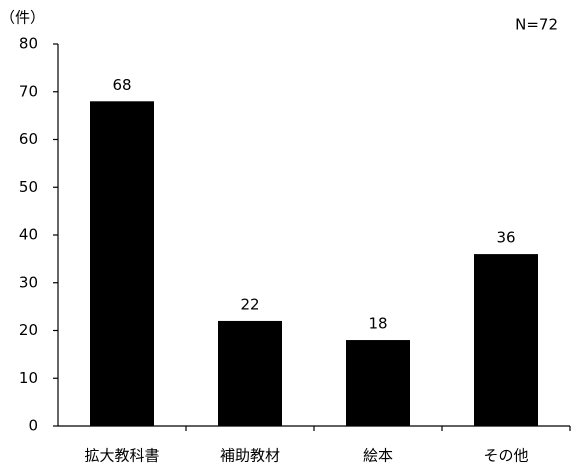 The image size is (579, 474). I want to click on y-tick-label: 80, so click(28, 44).